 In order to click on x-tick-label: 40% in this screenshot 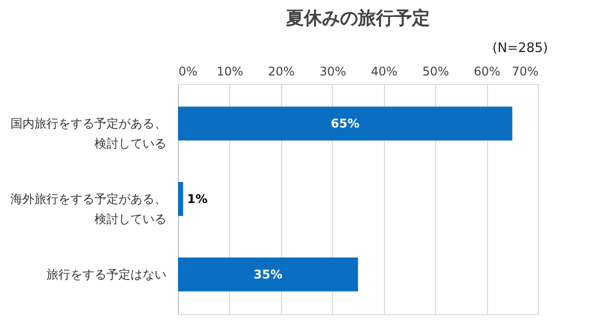, I will do `click(384, 71)`.